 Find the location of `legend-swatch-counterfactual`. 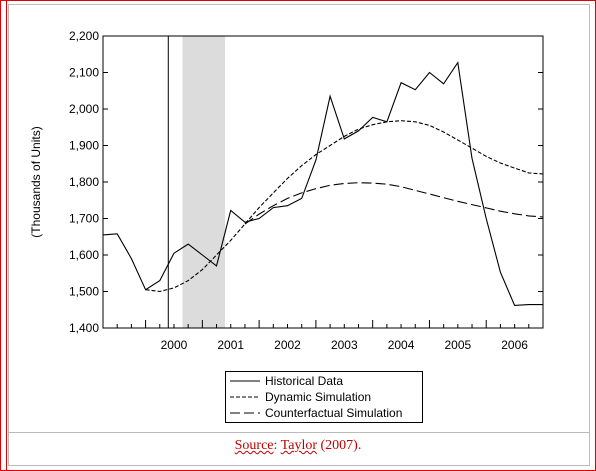

legend-swatch-counterfactual is located at coordinates (245, 413).